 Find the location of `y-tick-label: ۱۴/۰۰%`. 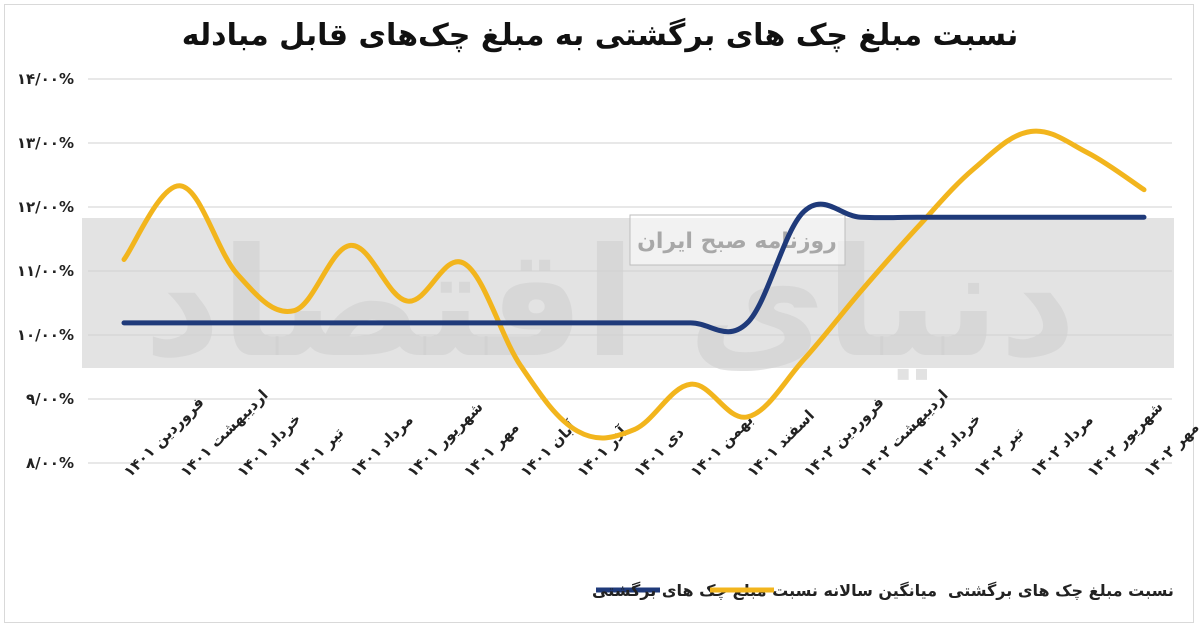

y-tick-label: ۱۴/۰۰% is located at coordinates (45, 79).